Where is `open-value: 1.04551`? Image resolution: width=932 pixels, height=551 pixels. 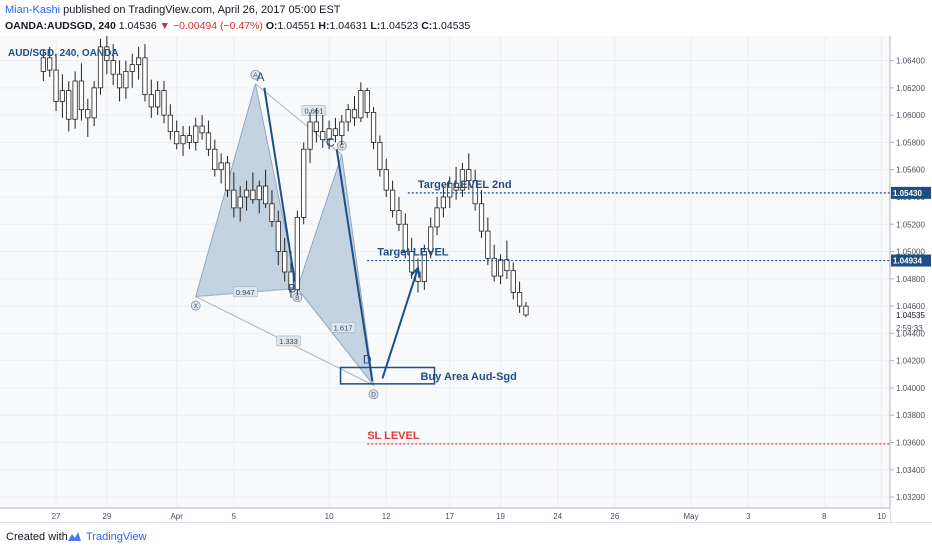 open-value: 1.04551 is located at coordinates (296, 26).